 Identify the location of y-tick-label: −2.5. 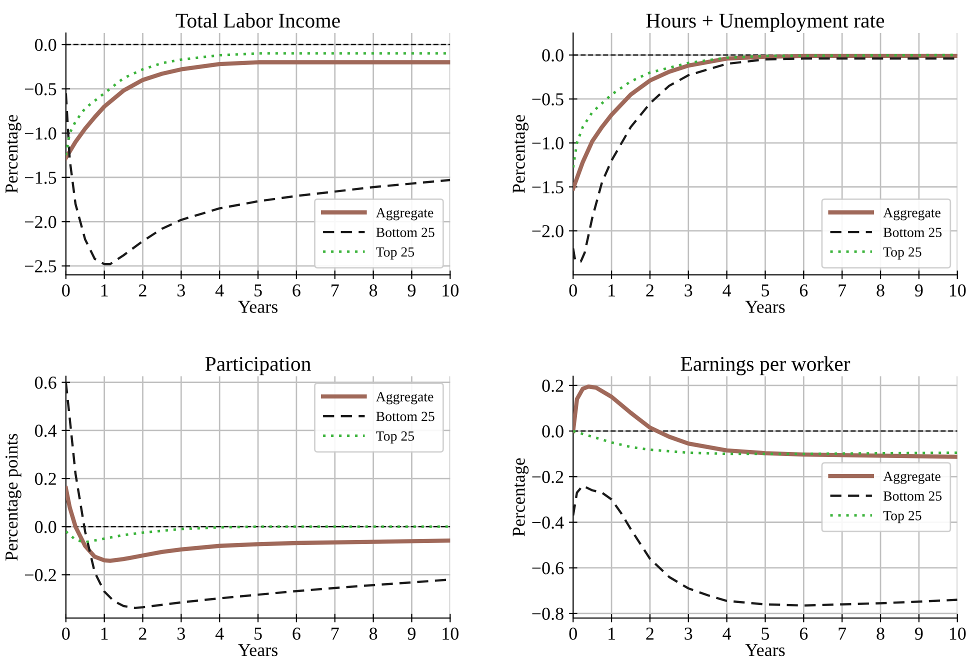
(40, 266).